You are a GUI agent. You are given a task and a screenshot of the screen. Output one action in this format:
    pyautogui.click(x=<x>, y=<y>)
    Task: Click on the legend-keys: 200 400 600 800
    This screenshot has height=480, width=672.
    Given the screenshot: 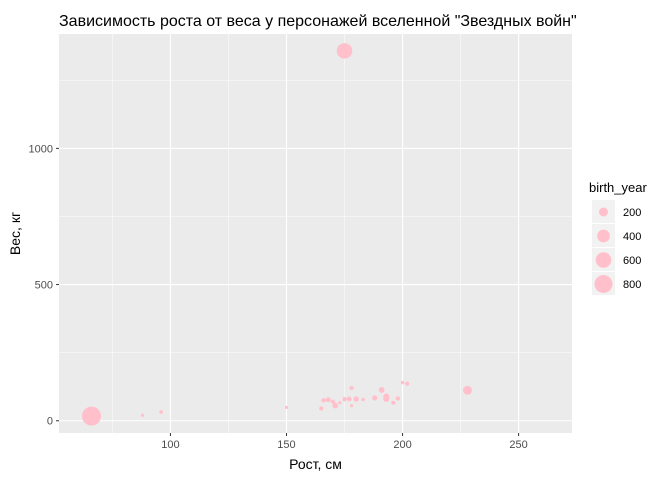 What is the action you would take?
    pyautogui.click(x=616, y=247)
    